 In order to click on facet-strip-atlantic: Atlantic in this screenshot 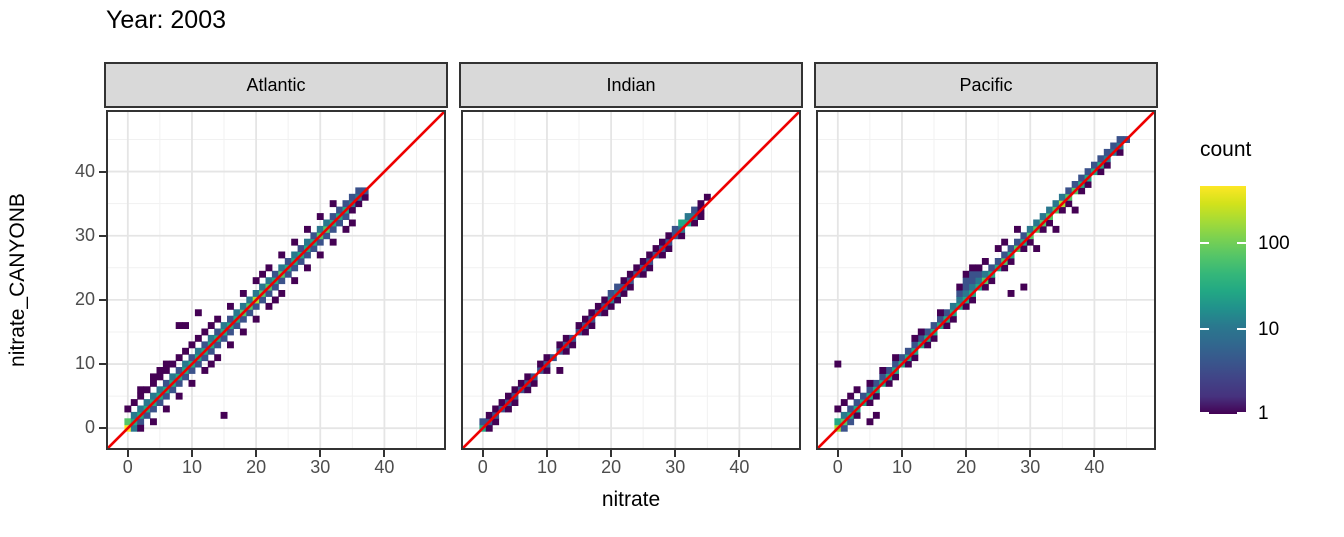, I will do `click(276, 85)`.